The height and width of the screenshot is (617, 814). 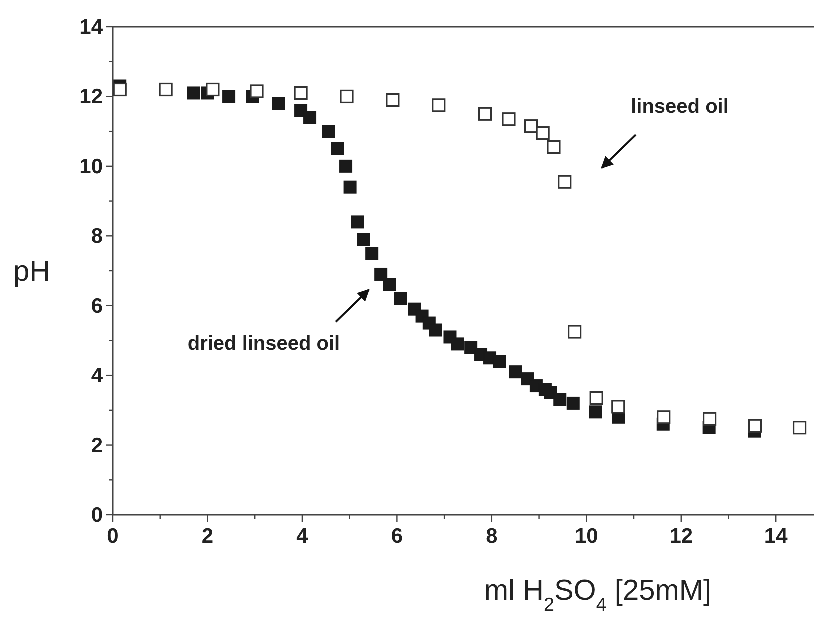 I want to click on y-axis-title: pH, so click(x=32, y=272).